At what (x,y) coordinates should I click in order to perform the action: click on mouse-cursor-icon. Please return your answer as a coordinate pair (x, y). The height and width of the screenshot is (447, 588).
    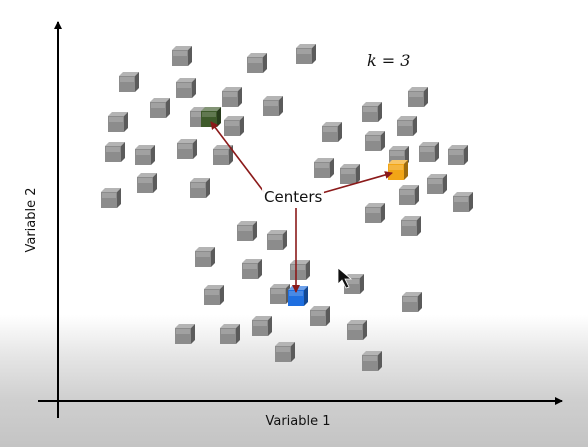
    Looking at the image, I should click on (345, 278).